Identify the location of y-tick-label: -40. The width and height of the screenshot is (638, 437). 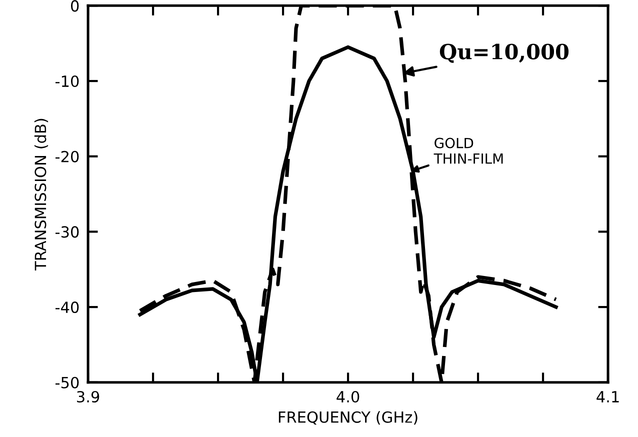
(67, 308).